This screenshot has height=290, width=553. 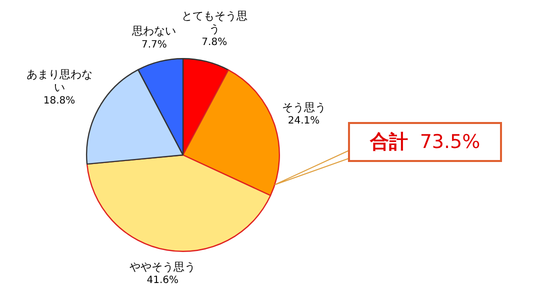 I want to click on slice-label: とてもそう思う, so click(x=214, y=22).